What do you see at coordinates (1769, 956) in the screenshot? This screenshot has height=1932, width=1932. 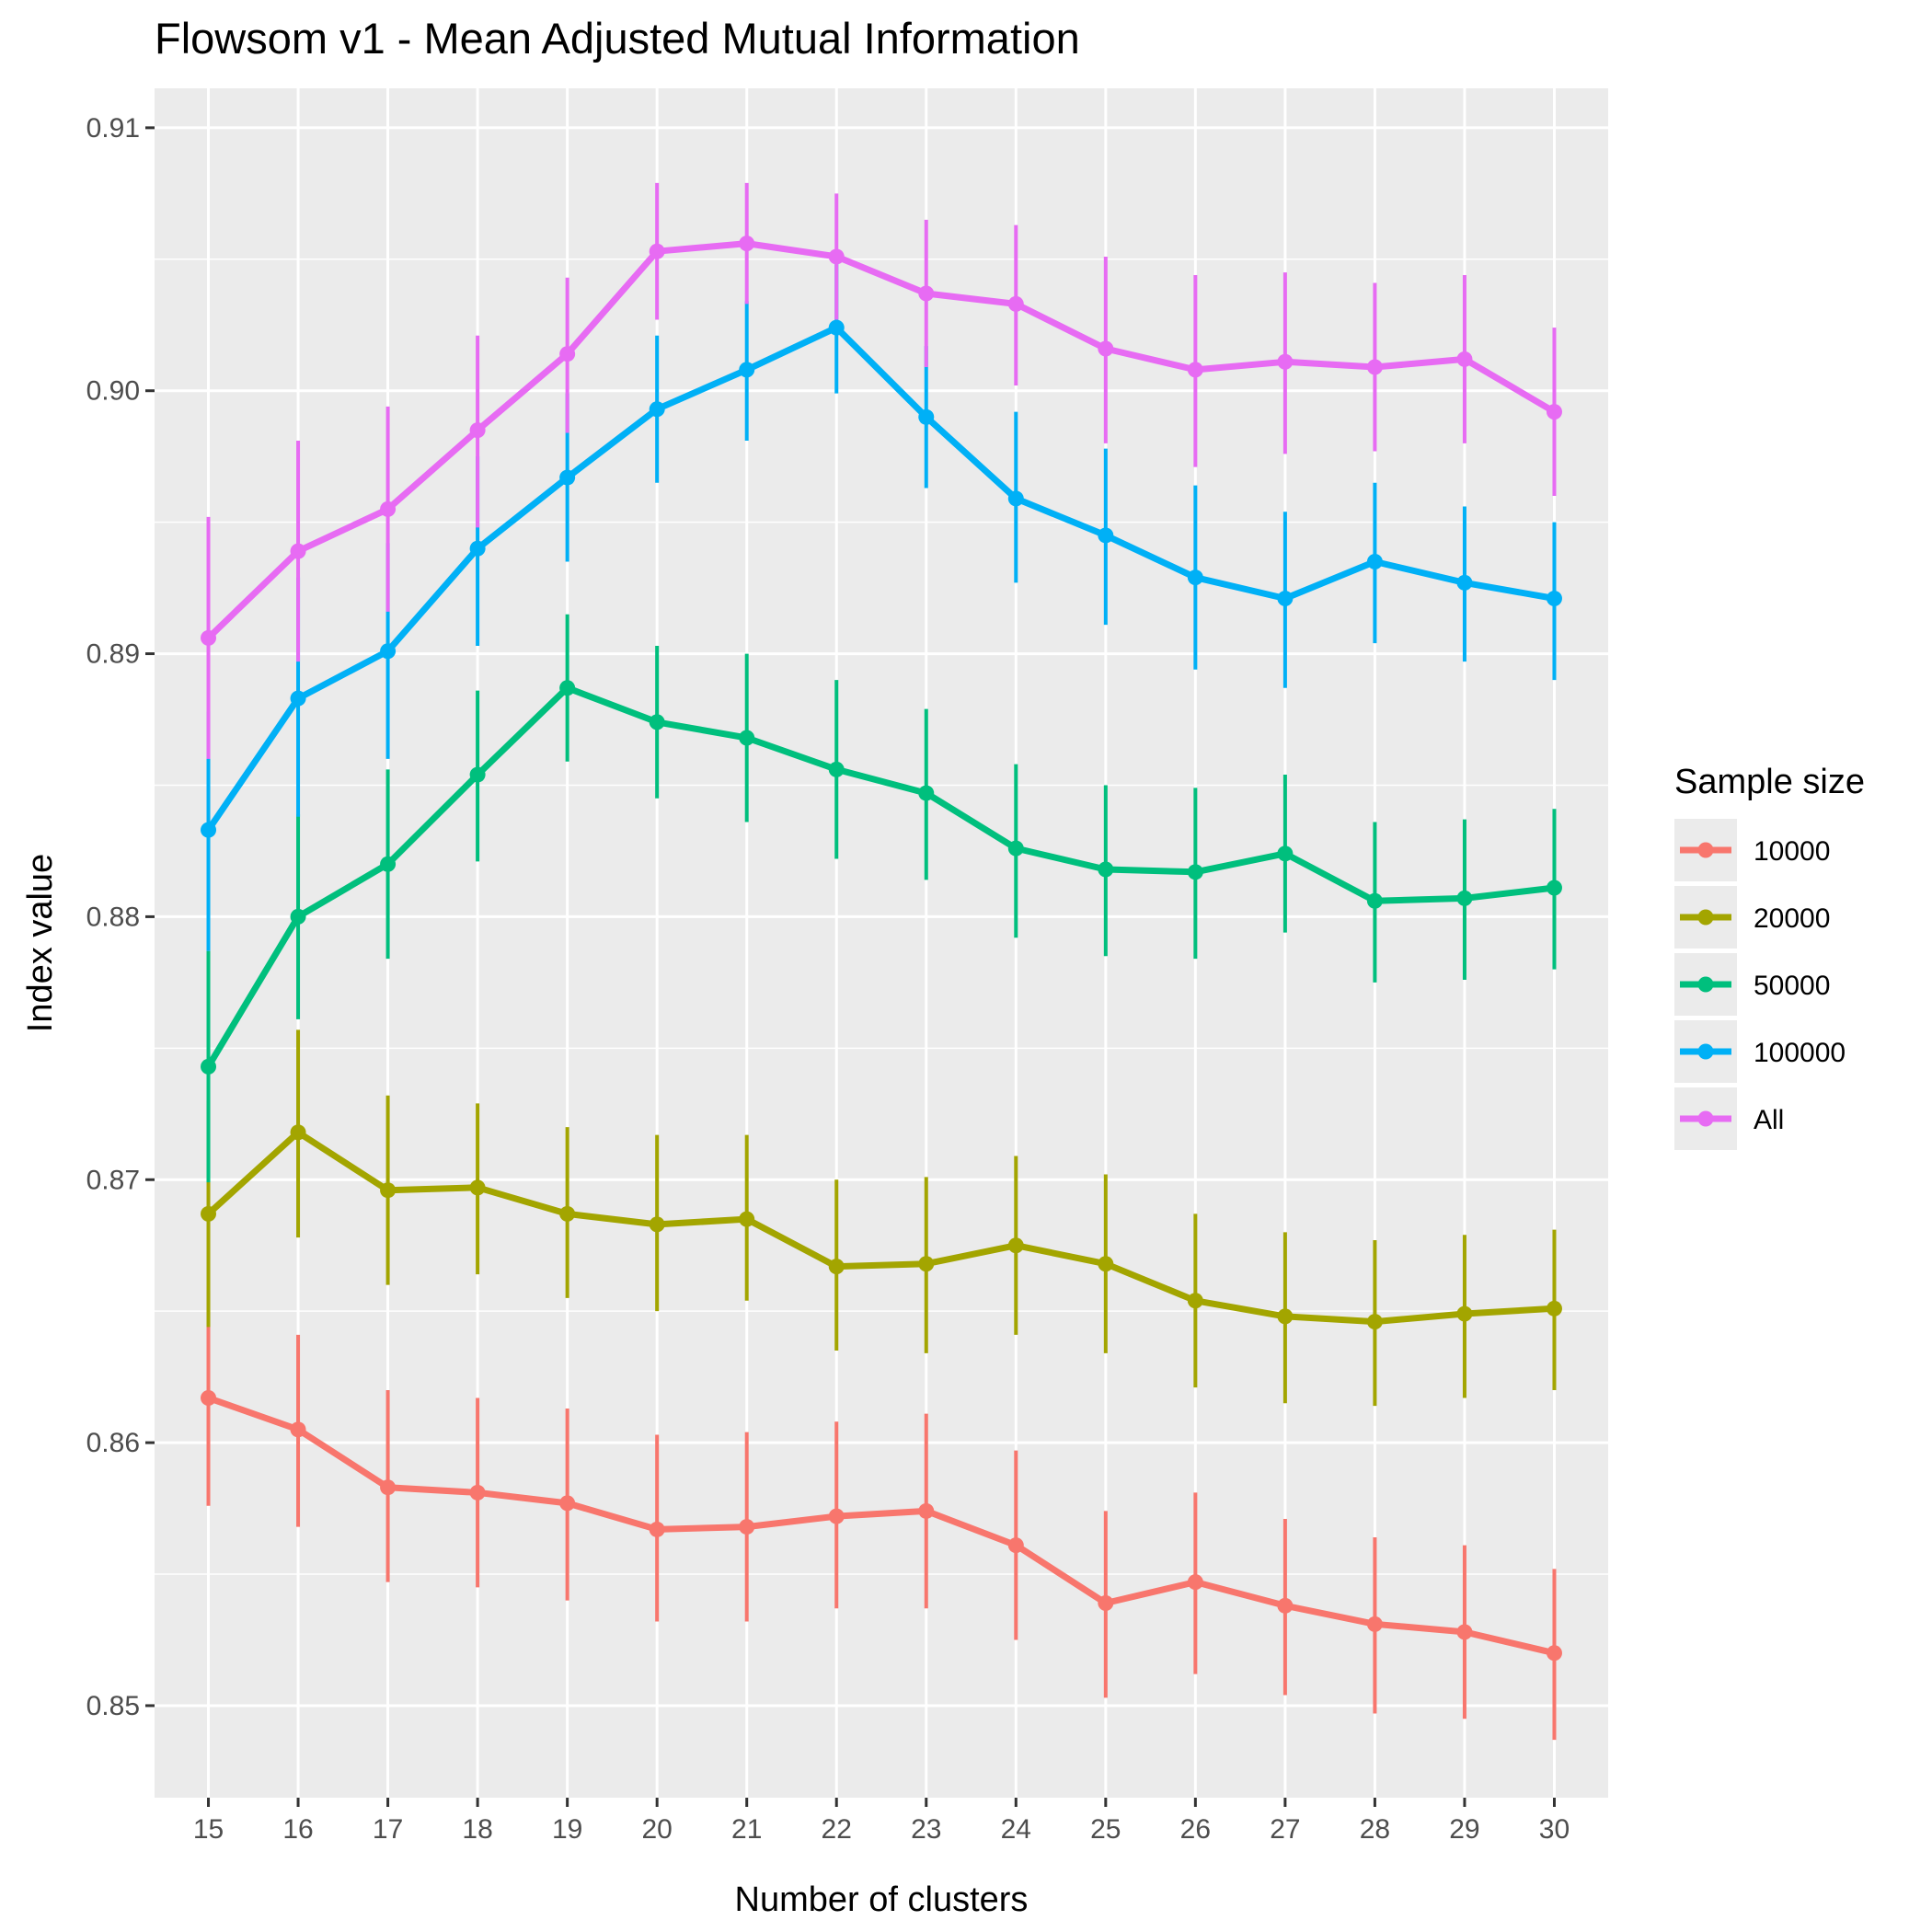 I see `legend: Sample size 10000 20000 50000 100000 All` at bounding box center [1769, 956].